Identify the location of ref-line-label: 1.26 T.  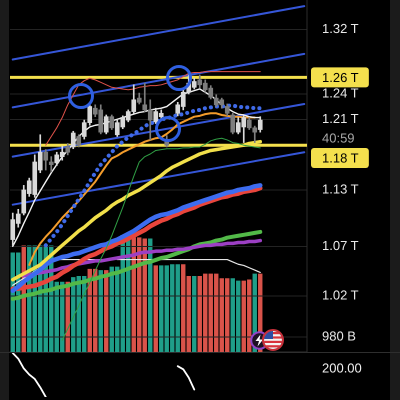
(340, 77).